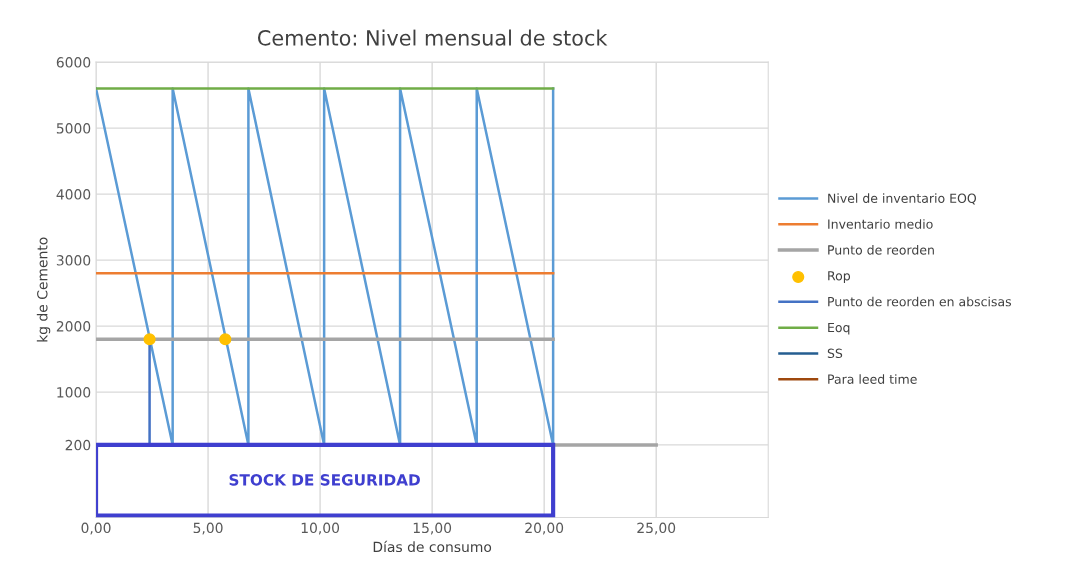  I want to click on x-tick-label: 20,00, so click(544, 528).